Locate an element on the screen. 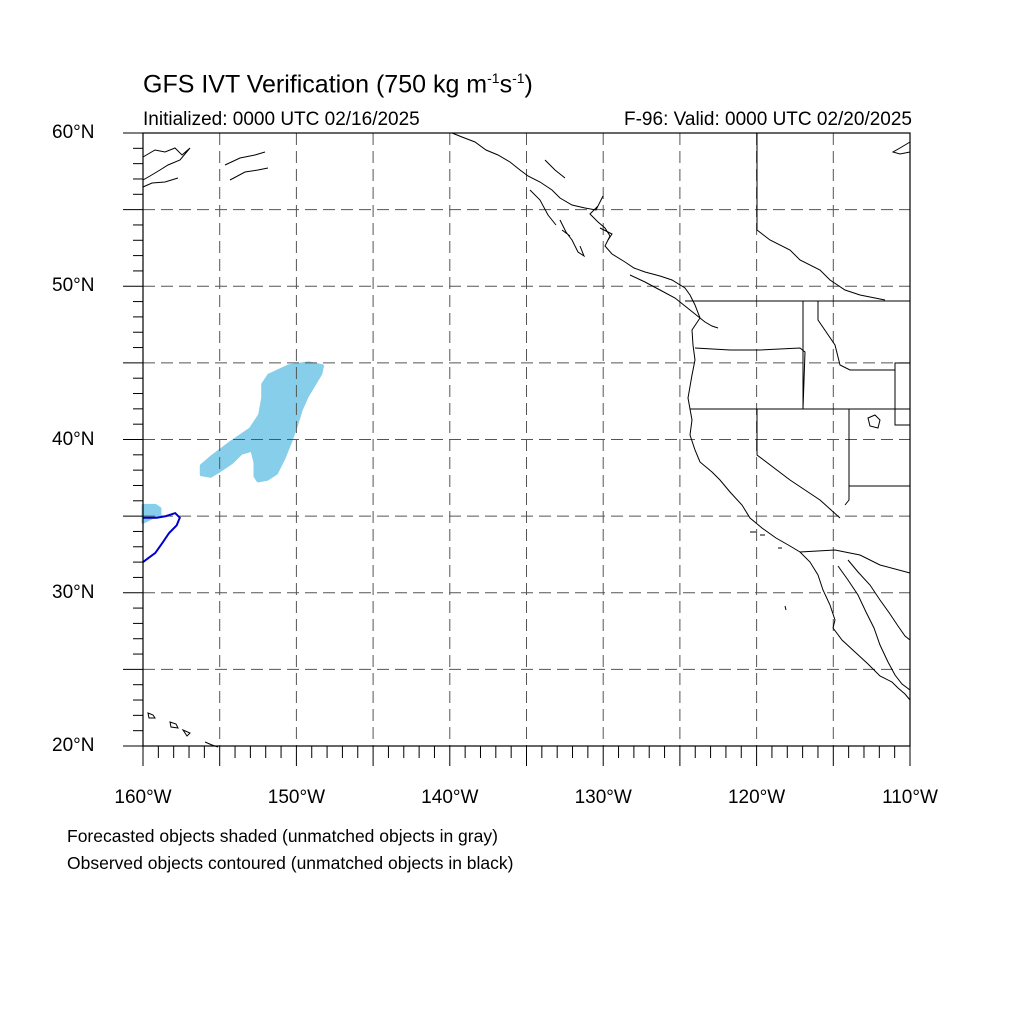  lon-label: 130°W is located at coordinates (603, 797).